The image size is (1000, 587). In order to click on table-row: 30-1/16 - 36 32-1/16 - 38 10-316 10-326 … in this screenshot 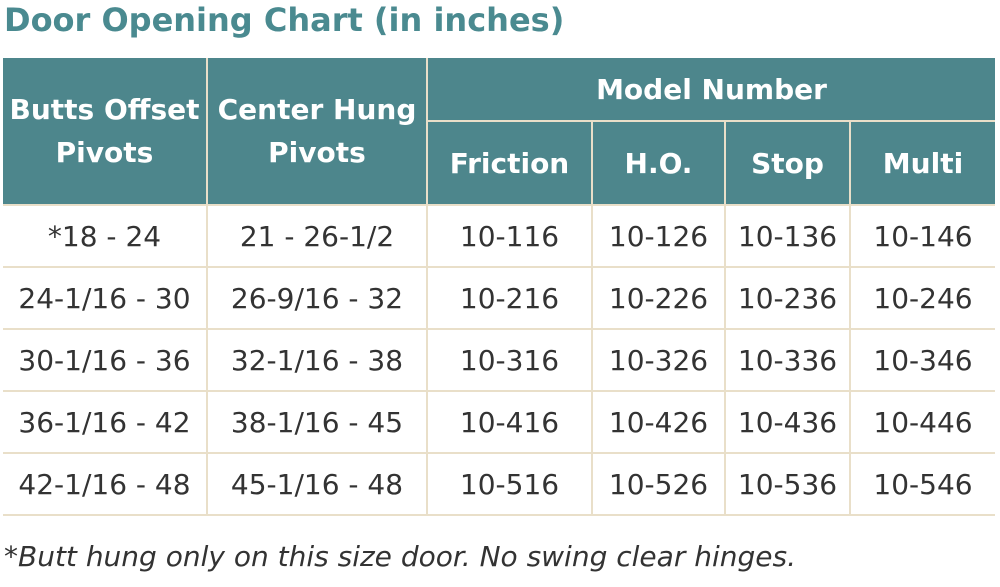, I will do `click(499, 360)`.